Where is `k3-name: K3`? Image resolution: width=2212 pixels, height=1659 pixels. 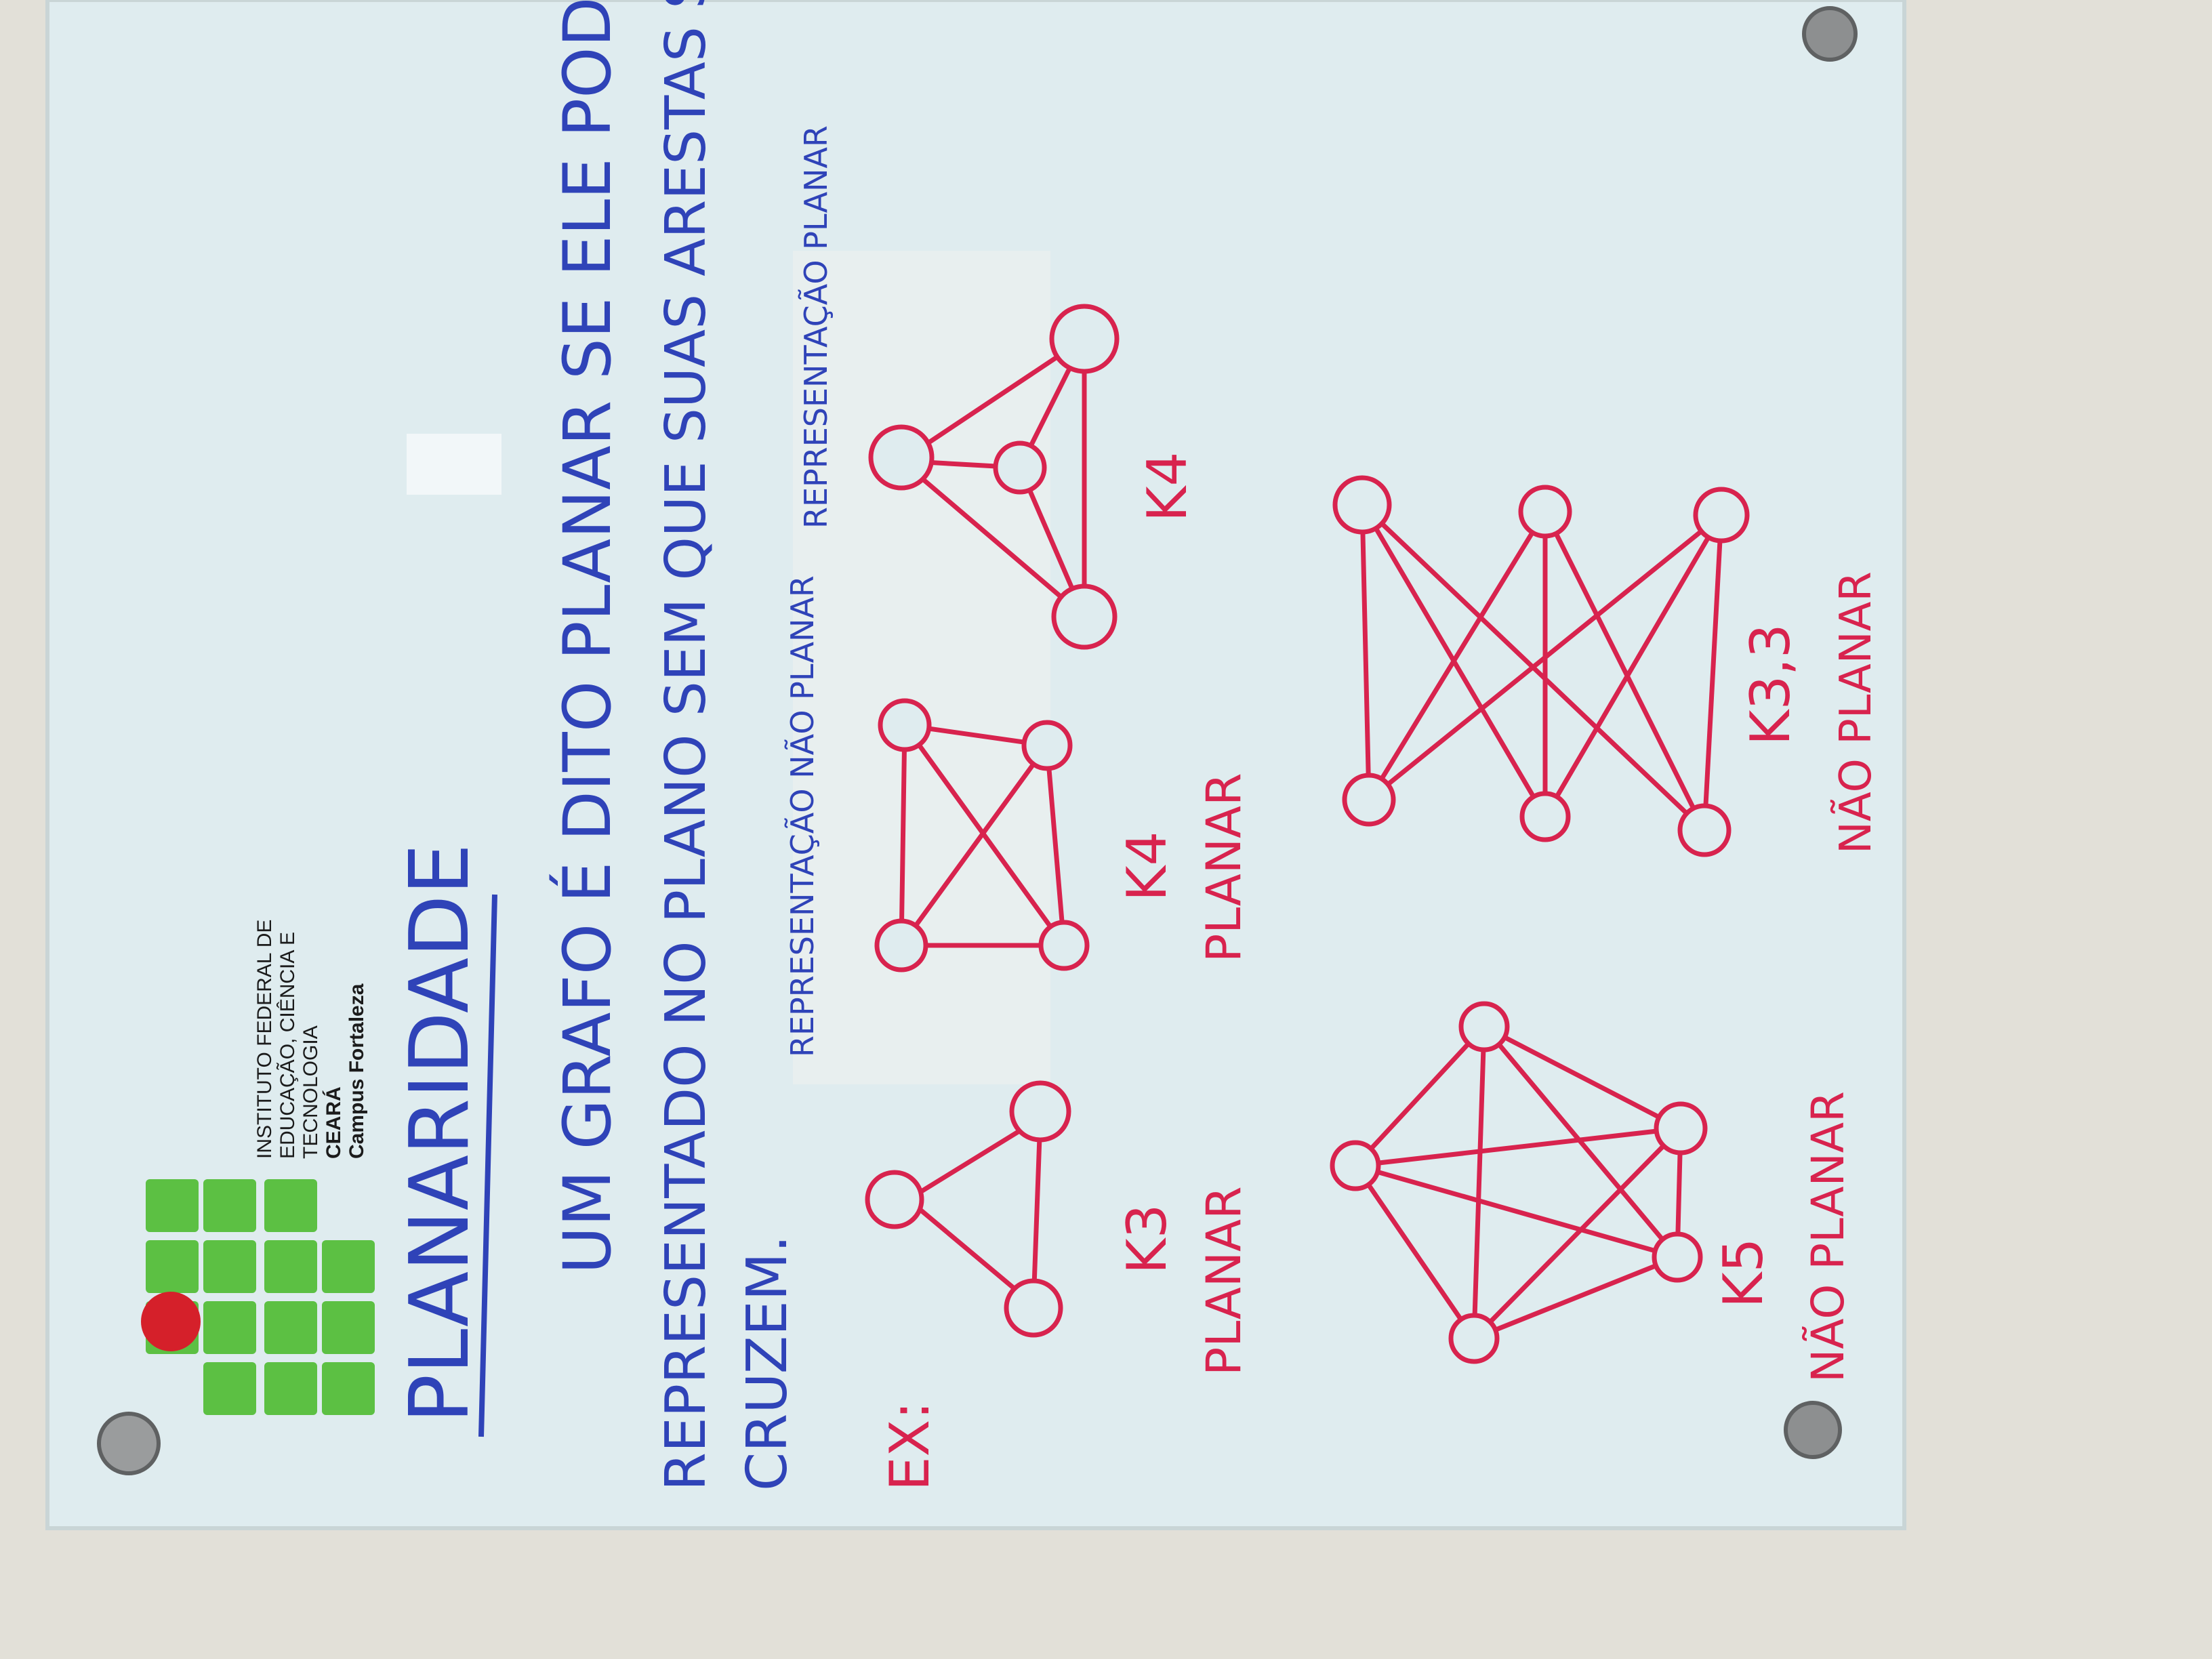 k3-name: K3 is located at coordinates (1147, 1239).